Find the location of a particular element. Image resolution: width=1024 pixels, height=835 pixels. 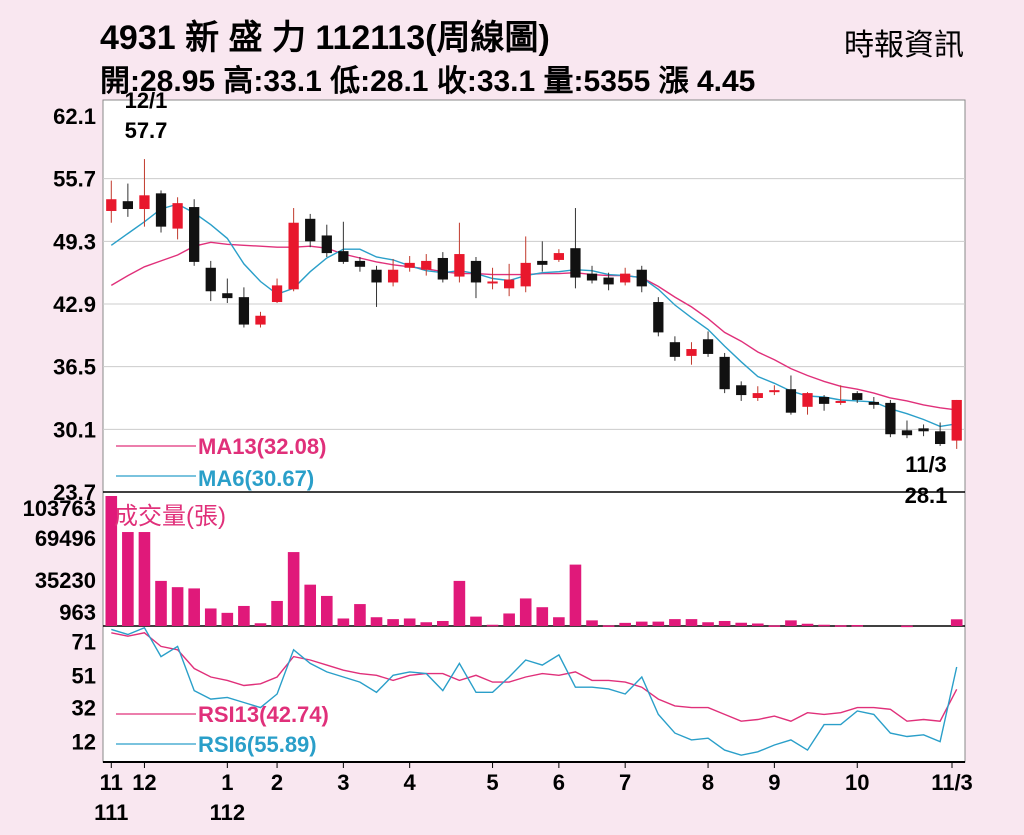

y-tick-label: 42.9 is located at coordinates (74, 304).